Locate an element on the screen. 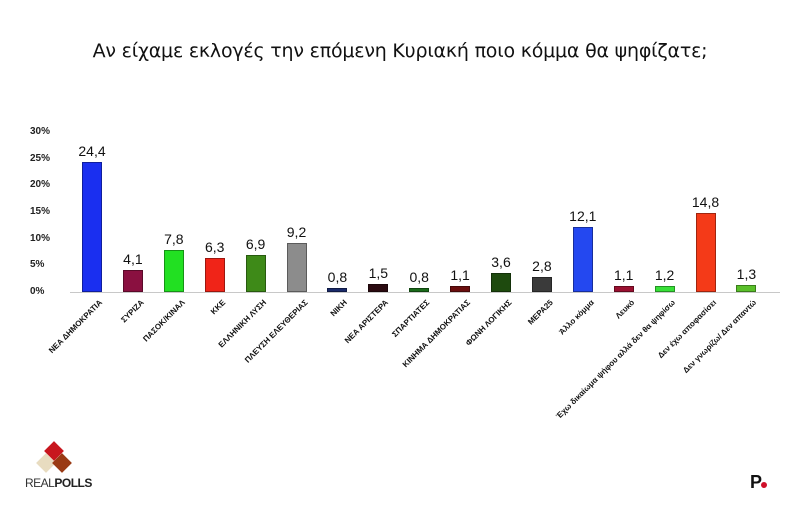  y-tick-label: 15% is located at coordinates (40, 211).